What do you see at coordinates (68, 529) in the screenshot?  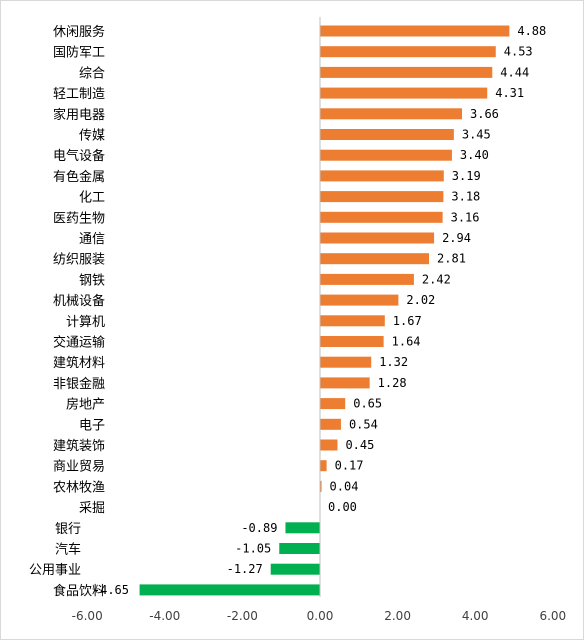 I see `category-label-24: 银行` at bounding box center [68, 529].